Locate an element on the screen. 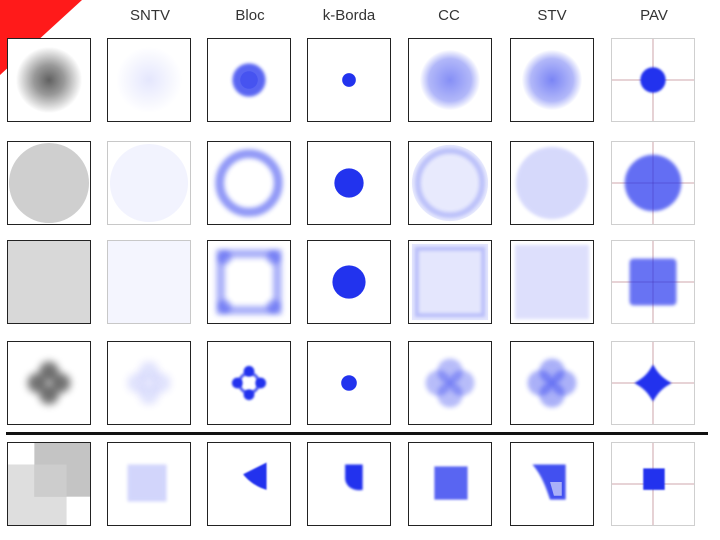 The width and height of the screenshot is (720, 540). cell-quadrants-bloc is located at coordinates (249, 484).